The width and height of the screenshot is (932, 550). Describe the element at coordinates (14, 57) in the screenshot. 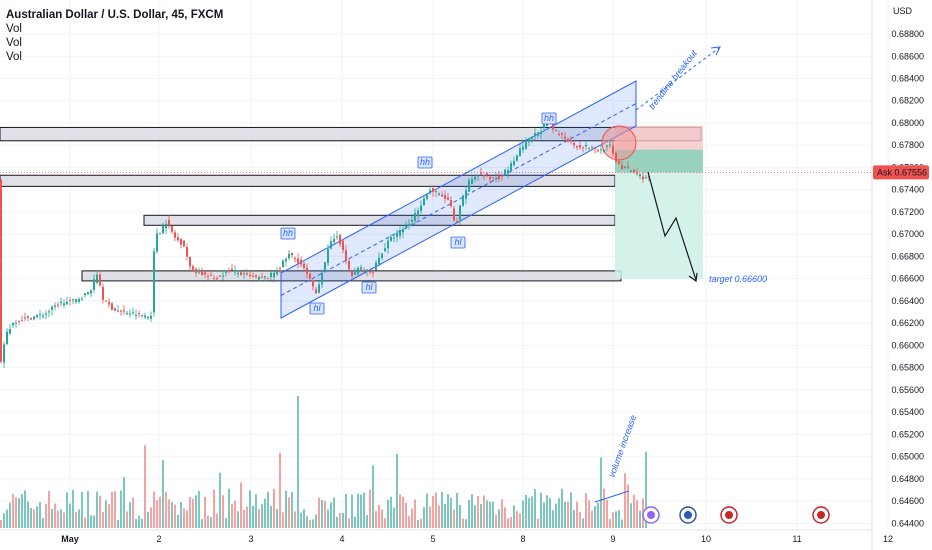

I see `indicator-vol-3: Vol` at that location.